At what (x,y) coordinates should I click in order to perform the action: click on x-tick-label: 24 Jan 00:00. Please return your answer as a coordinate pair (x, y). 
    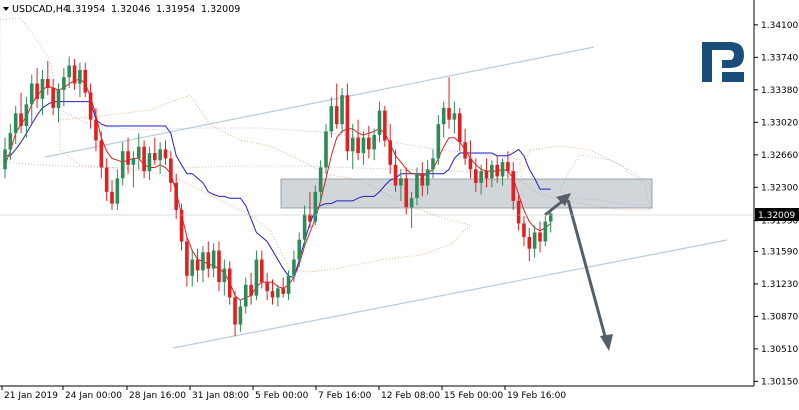
    Looking at the image, I should click on (93, 396).